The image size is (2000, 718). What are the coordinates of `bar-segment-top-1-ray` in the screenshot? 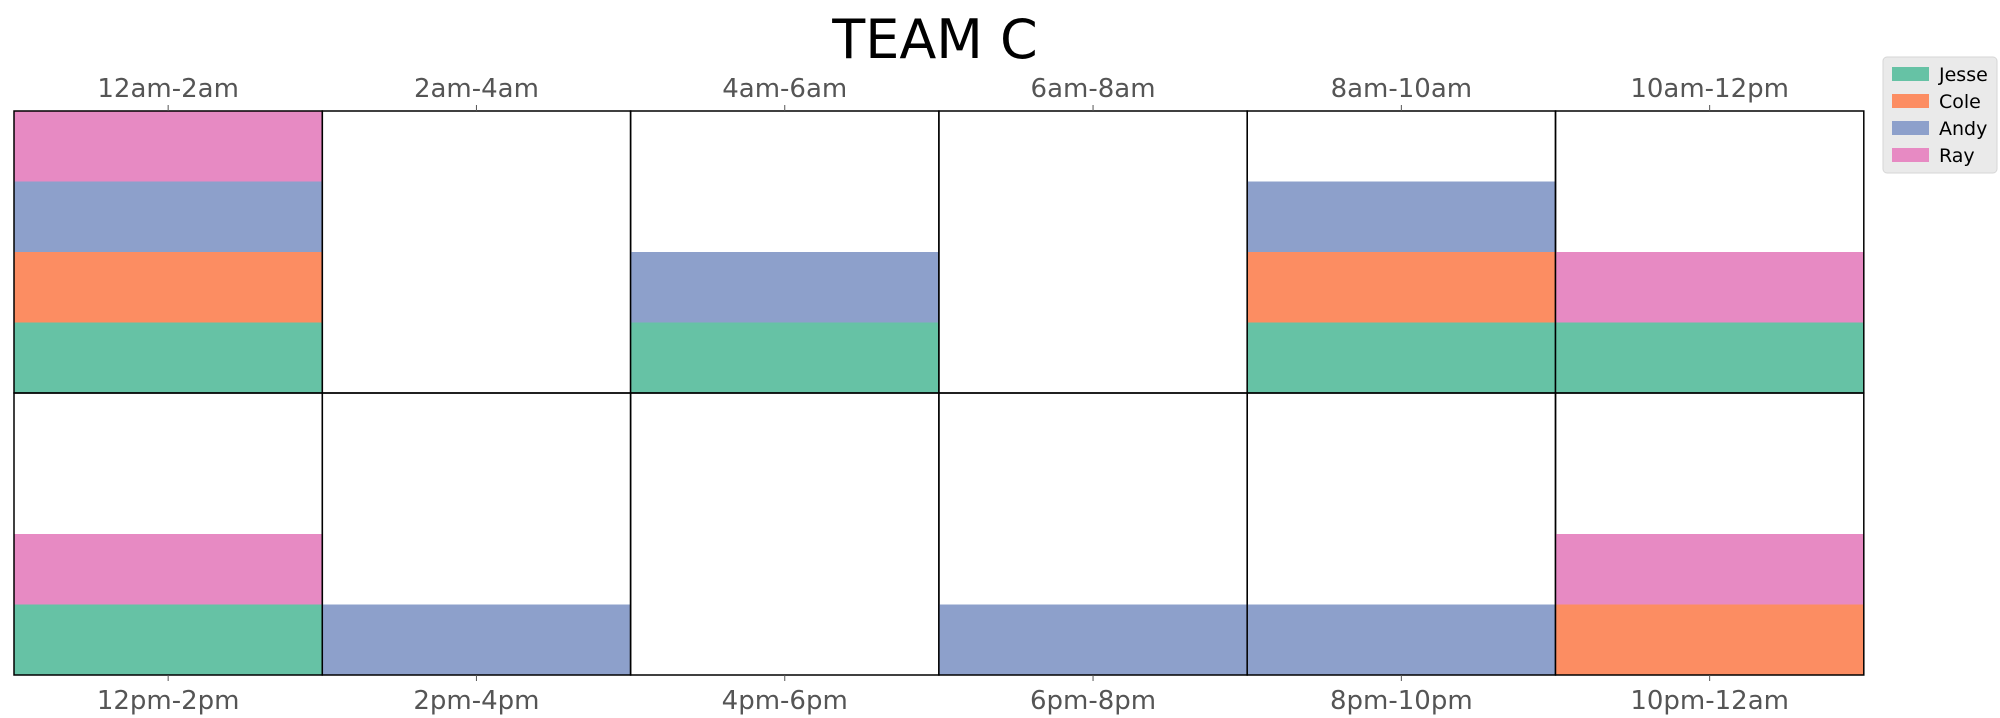 It's located at (168, 146).